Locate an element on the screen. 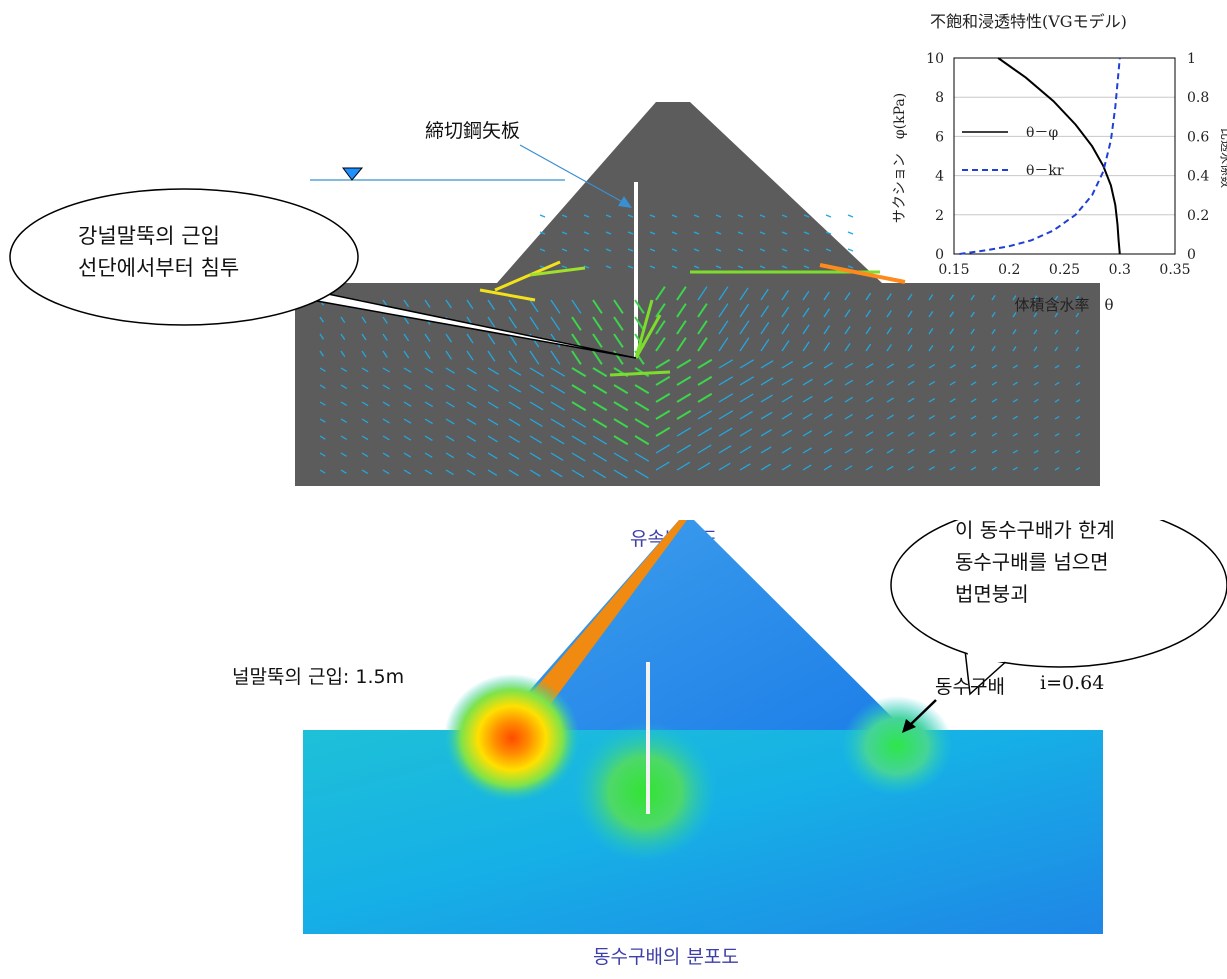  speech-bubble-right is located at coordinates (1058, 594).